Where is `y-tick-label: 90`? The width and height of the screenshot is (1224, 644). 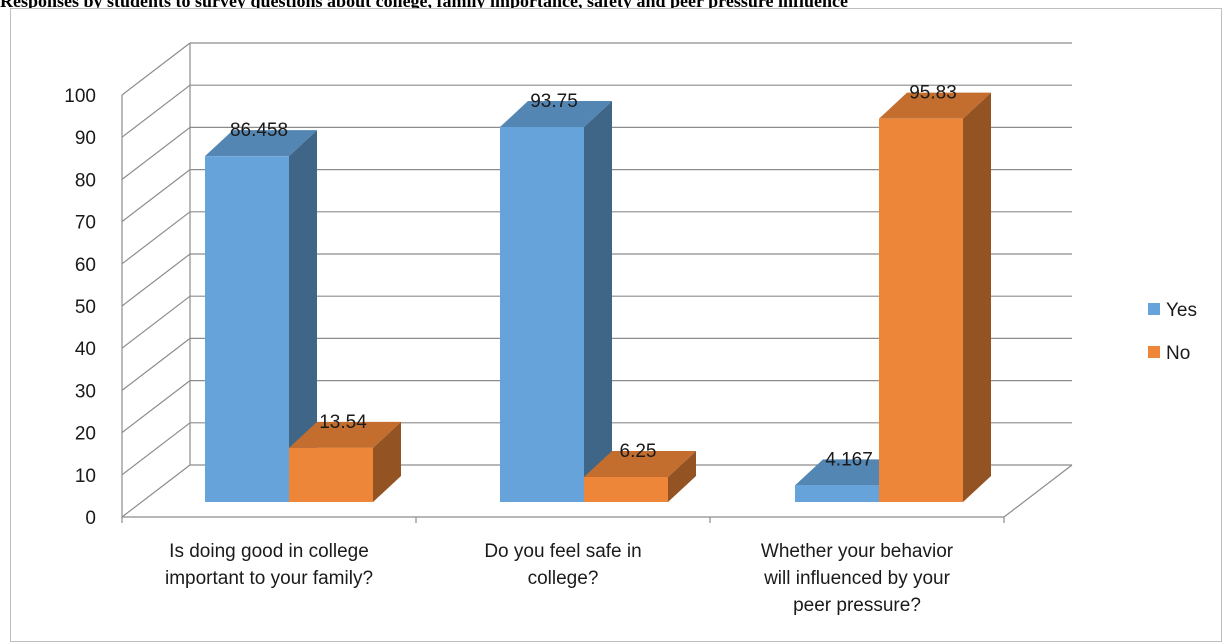
y-tick-label: 90 is located at coordinates (85, 138).